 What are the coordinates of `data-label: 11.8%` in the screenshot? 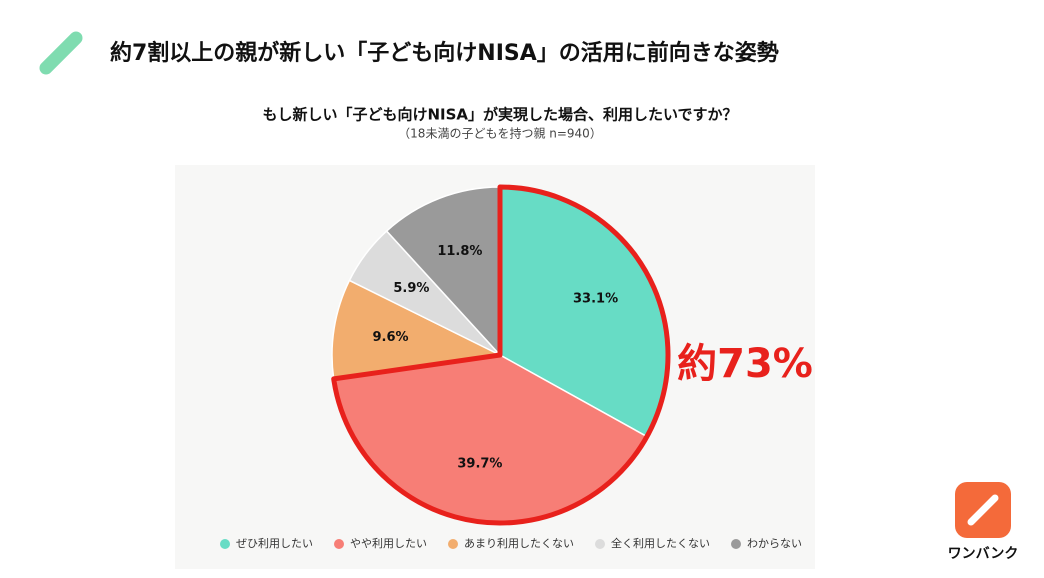 It's located at (459, 251).